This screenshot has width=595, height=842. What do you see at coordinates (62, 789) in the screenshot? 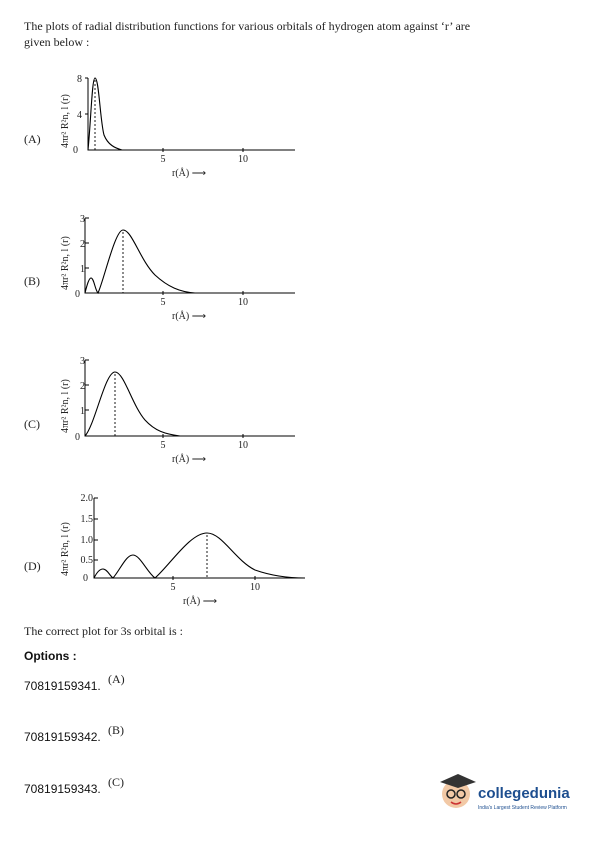
I see `option-id: 70819159343.` at bounding box center [62, 789].